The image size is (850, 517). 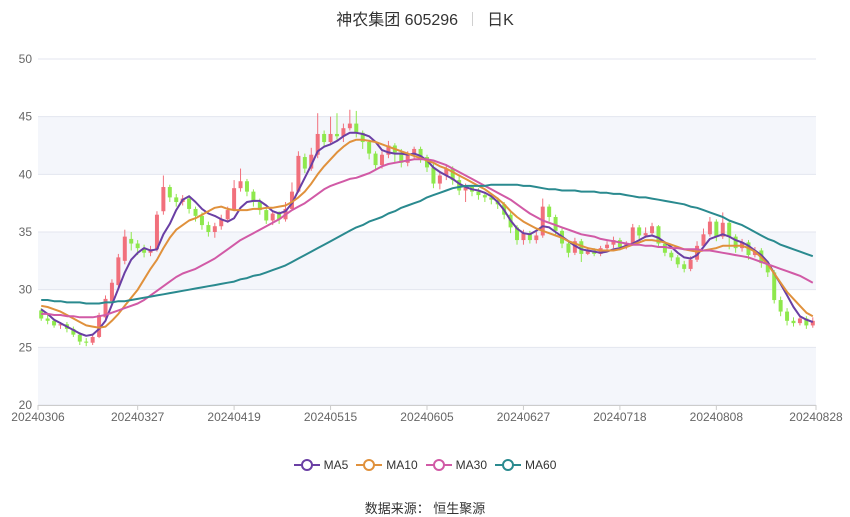 I want to click on x-tick-label: 20240419, so click(x=234, y=417).